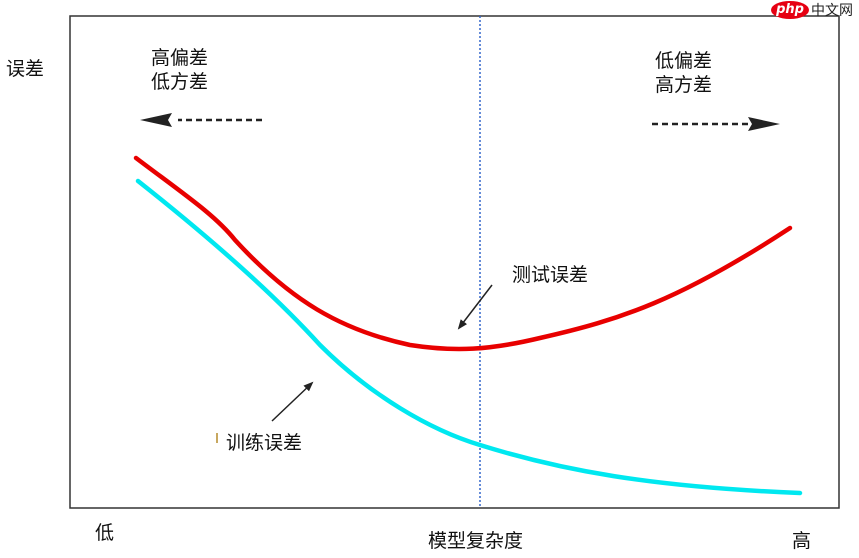  What do you see at coordinates (292, 401) in the screenshot?
I see `train-error-pointer` at bounding box center [292, 401].